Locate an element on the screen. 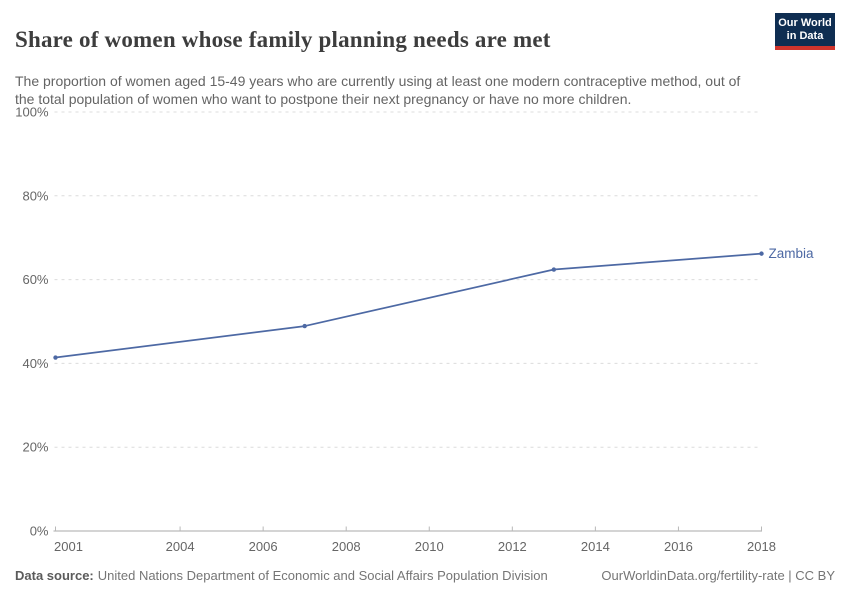  x-axis-tick-label: 2014 is located at coordinates (595, 546).